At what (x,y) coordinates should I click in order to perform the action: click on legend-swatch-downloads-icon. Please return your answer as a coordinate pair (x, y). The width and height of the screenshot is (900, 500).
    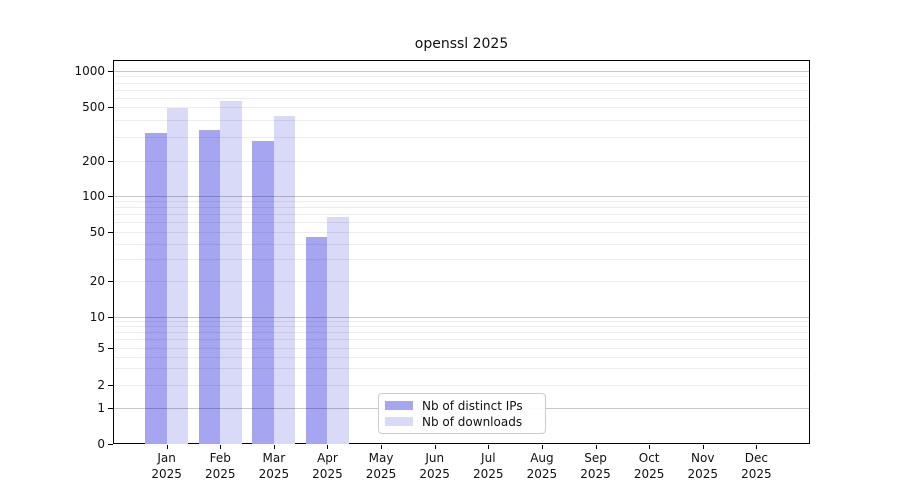
    Looking at the image, I should click on (399, 421).